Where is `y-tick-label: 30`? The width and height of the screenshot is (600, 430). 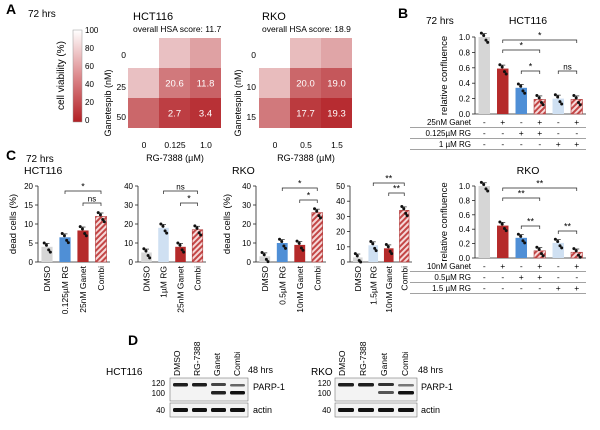
y-tick-label: 30 is located at coordinates (340, 216).